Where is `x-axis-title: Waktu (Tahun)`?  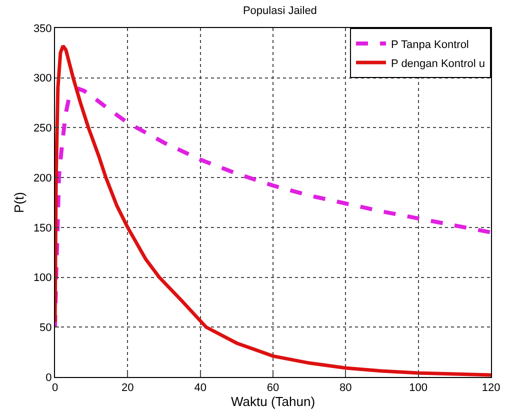
x-axis-title: Waktu (Tahun) is located at coordinates (273, 402).